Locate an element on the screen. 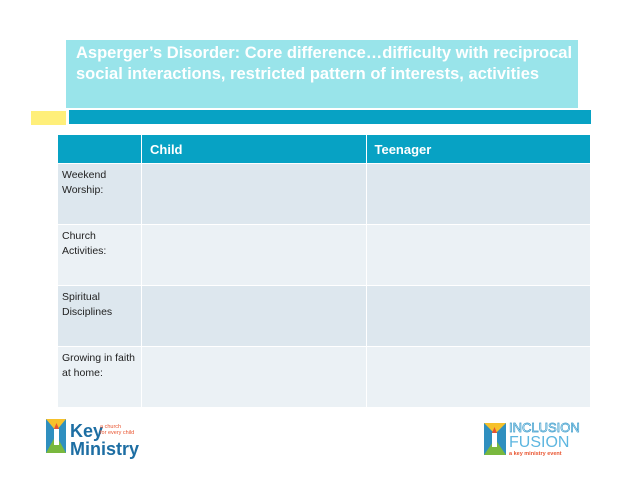  logo-left-tagline2: for every child is located at coordinates (117, 433).